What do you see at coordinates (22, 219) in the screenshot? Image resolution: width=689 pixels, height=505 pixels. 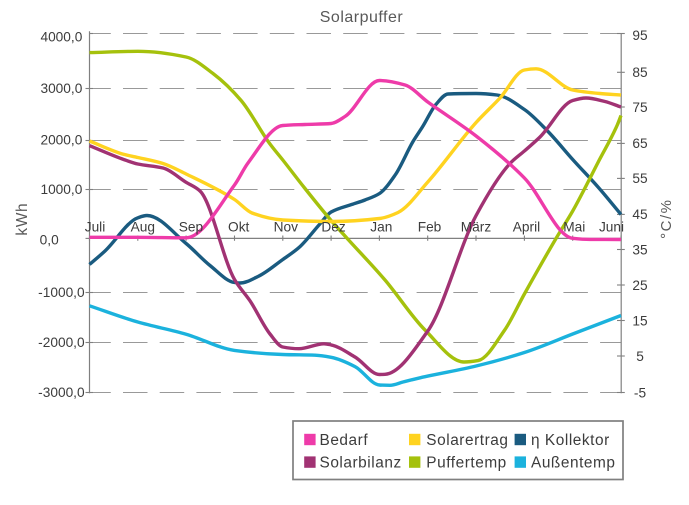 I see `svg-text: kWh` at bounding box center [22, 219].